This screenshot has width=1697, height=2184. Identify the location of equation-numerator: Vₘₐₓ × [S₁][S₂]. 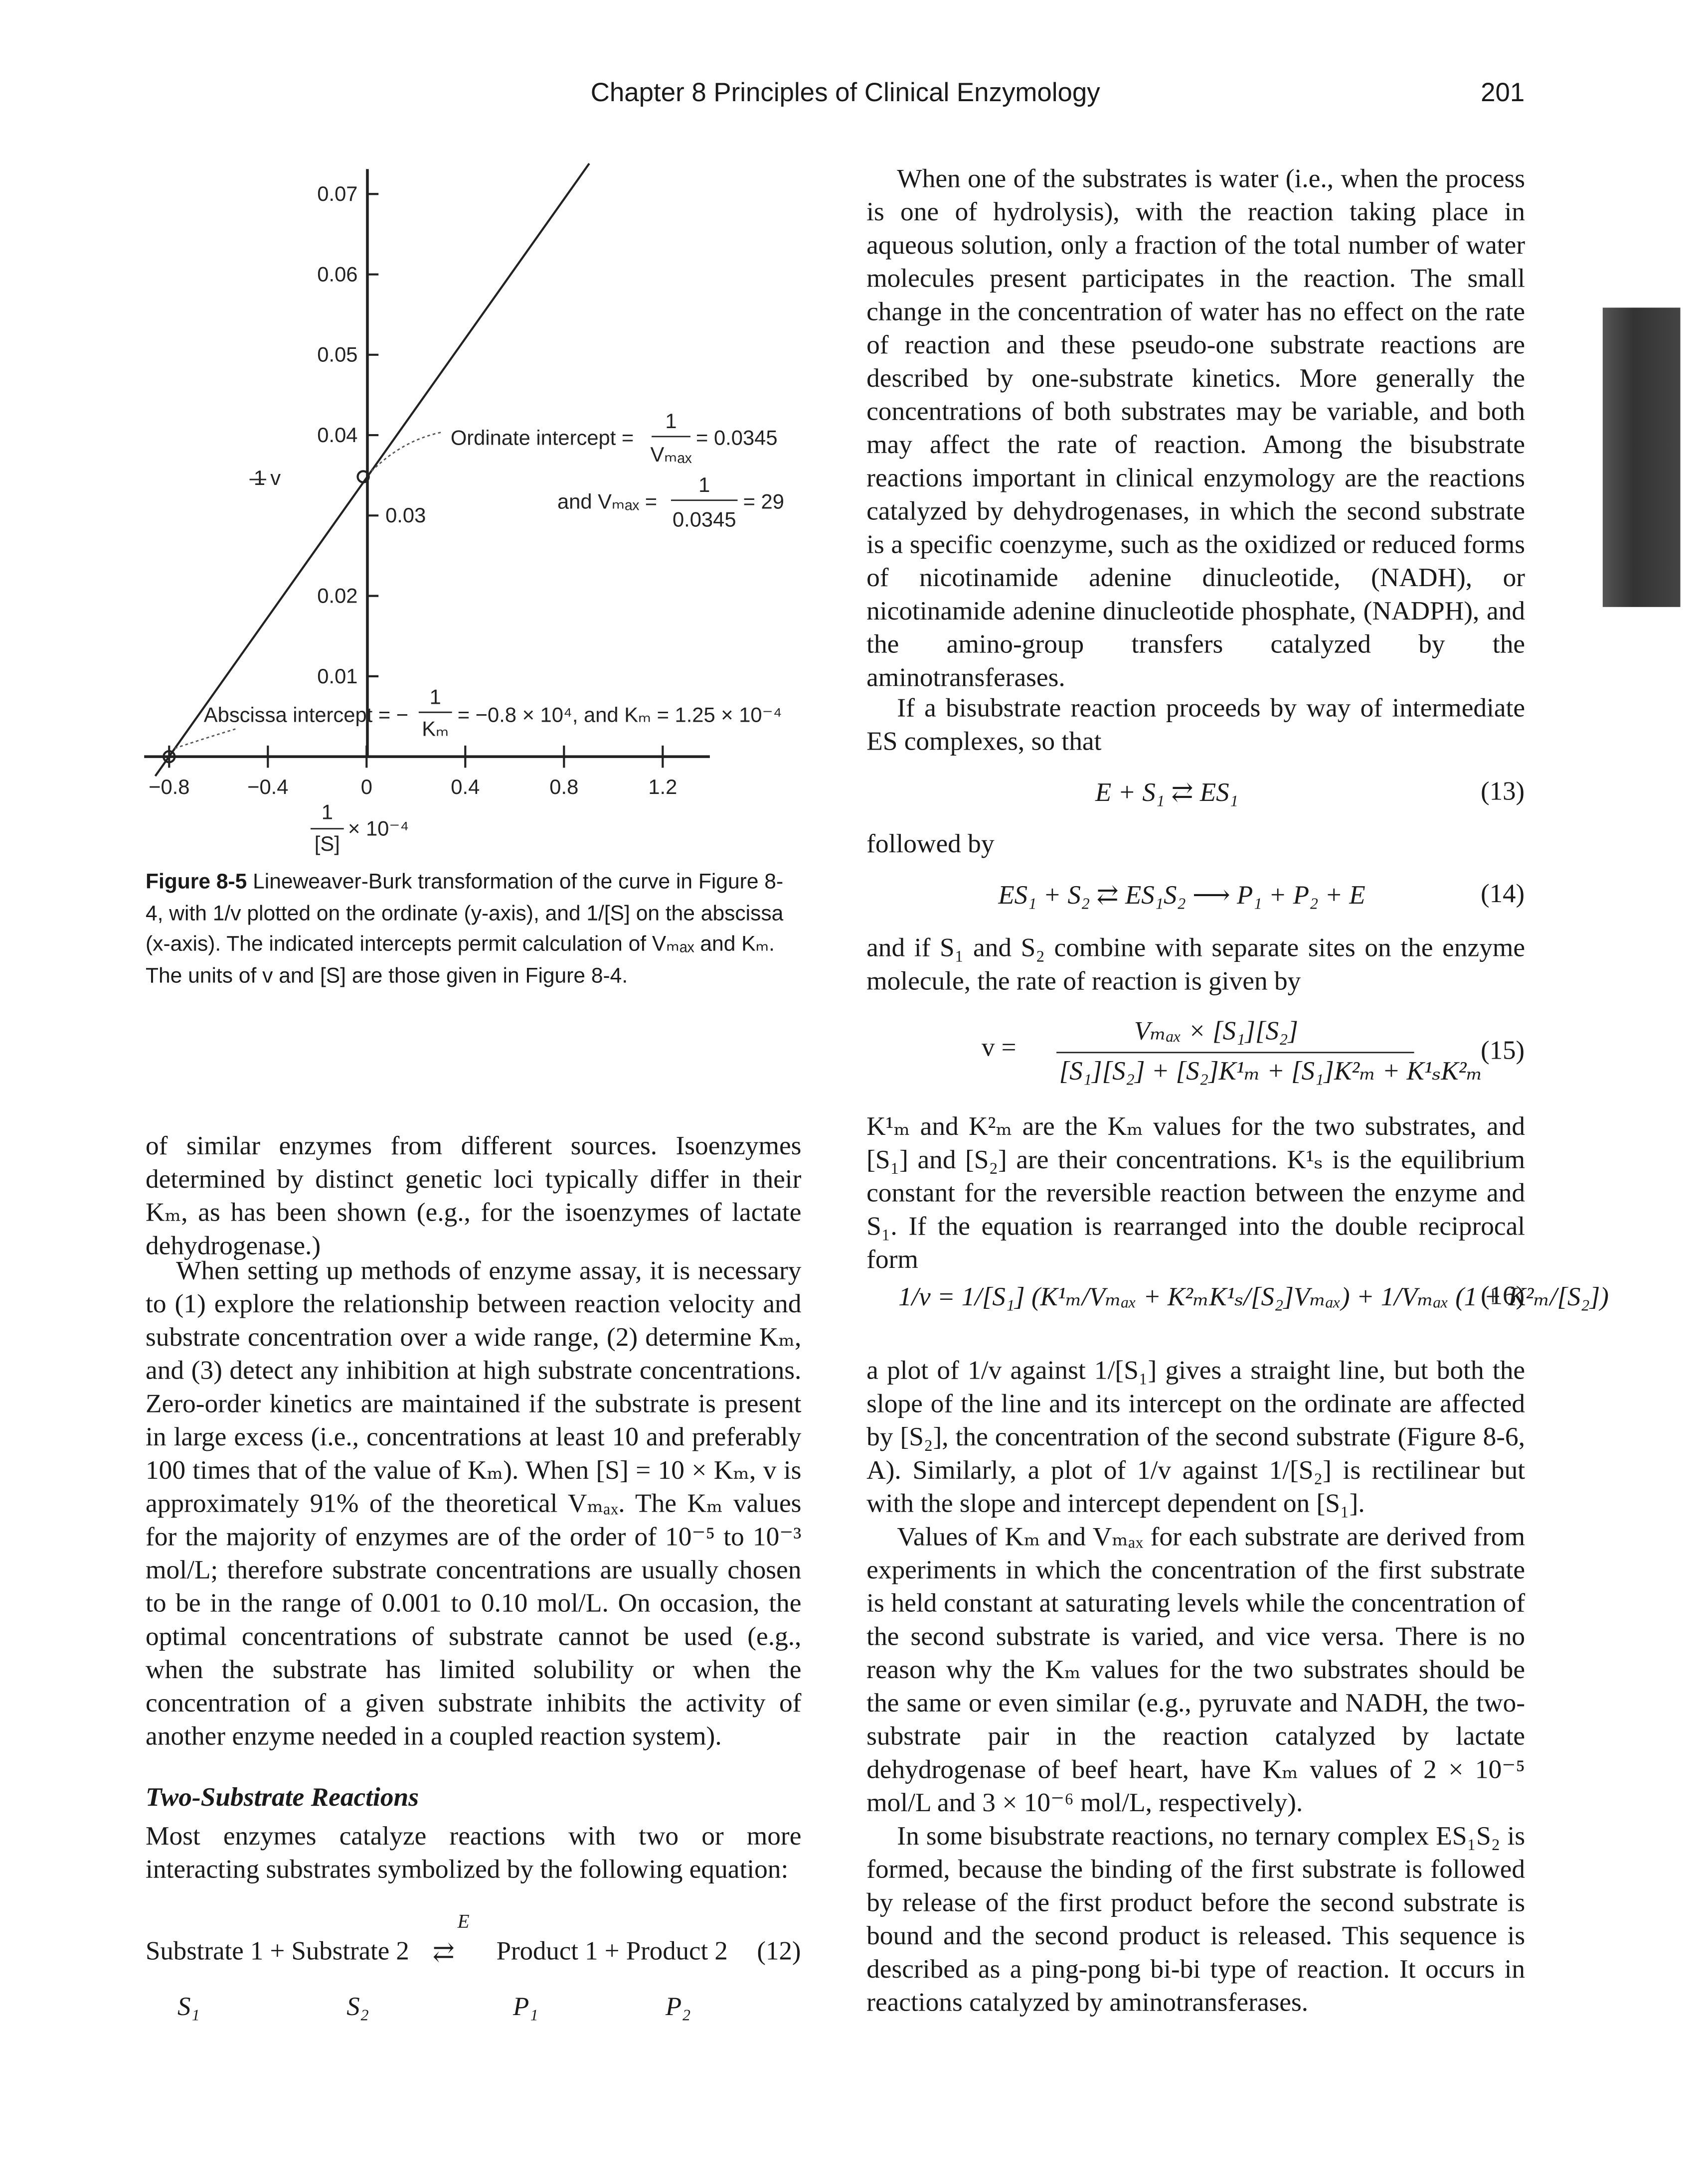
(1216, 1032).